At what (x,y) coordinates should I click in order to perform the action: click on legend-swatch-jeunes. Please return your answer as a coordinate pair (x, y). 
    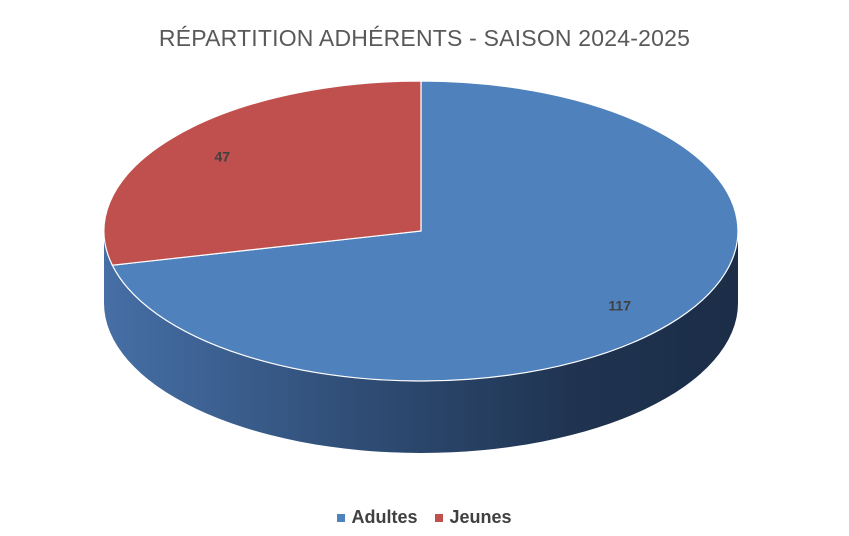
    Looking at the image, I should click on (439, 517).